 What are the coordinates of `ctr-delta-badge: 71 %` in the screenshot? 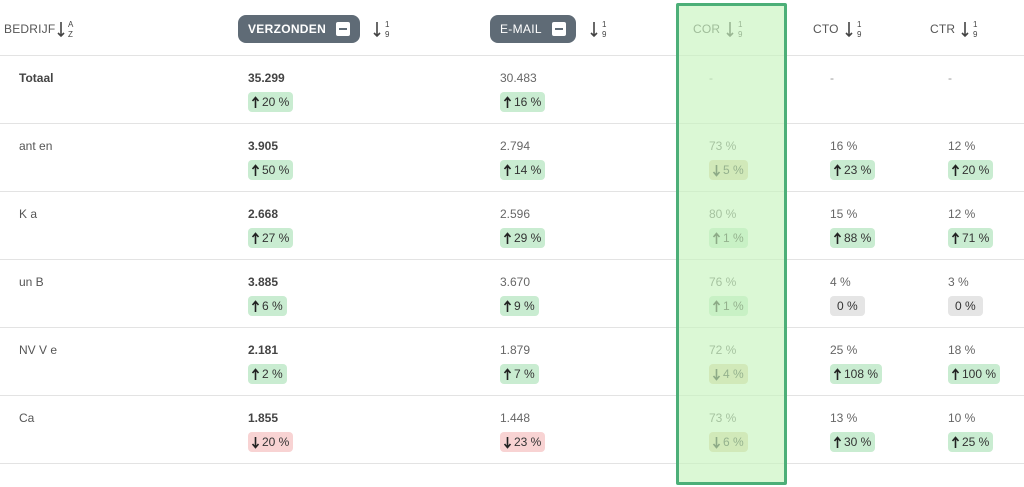 It's located at (971, 238).